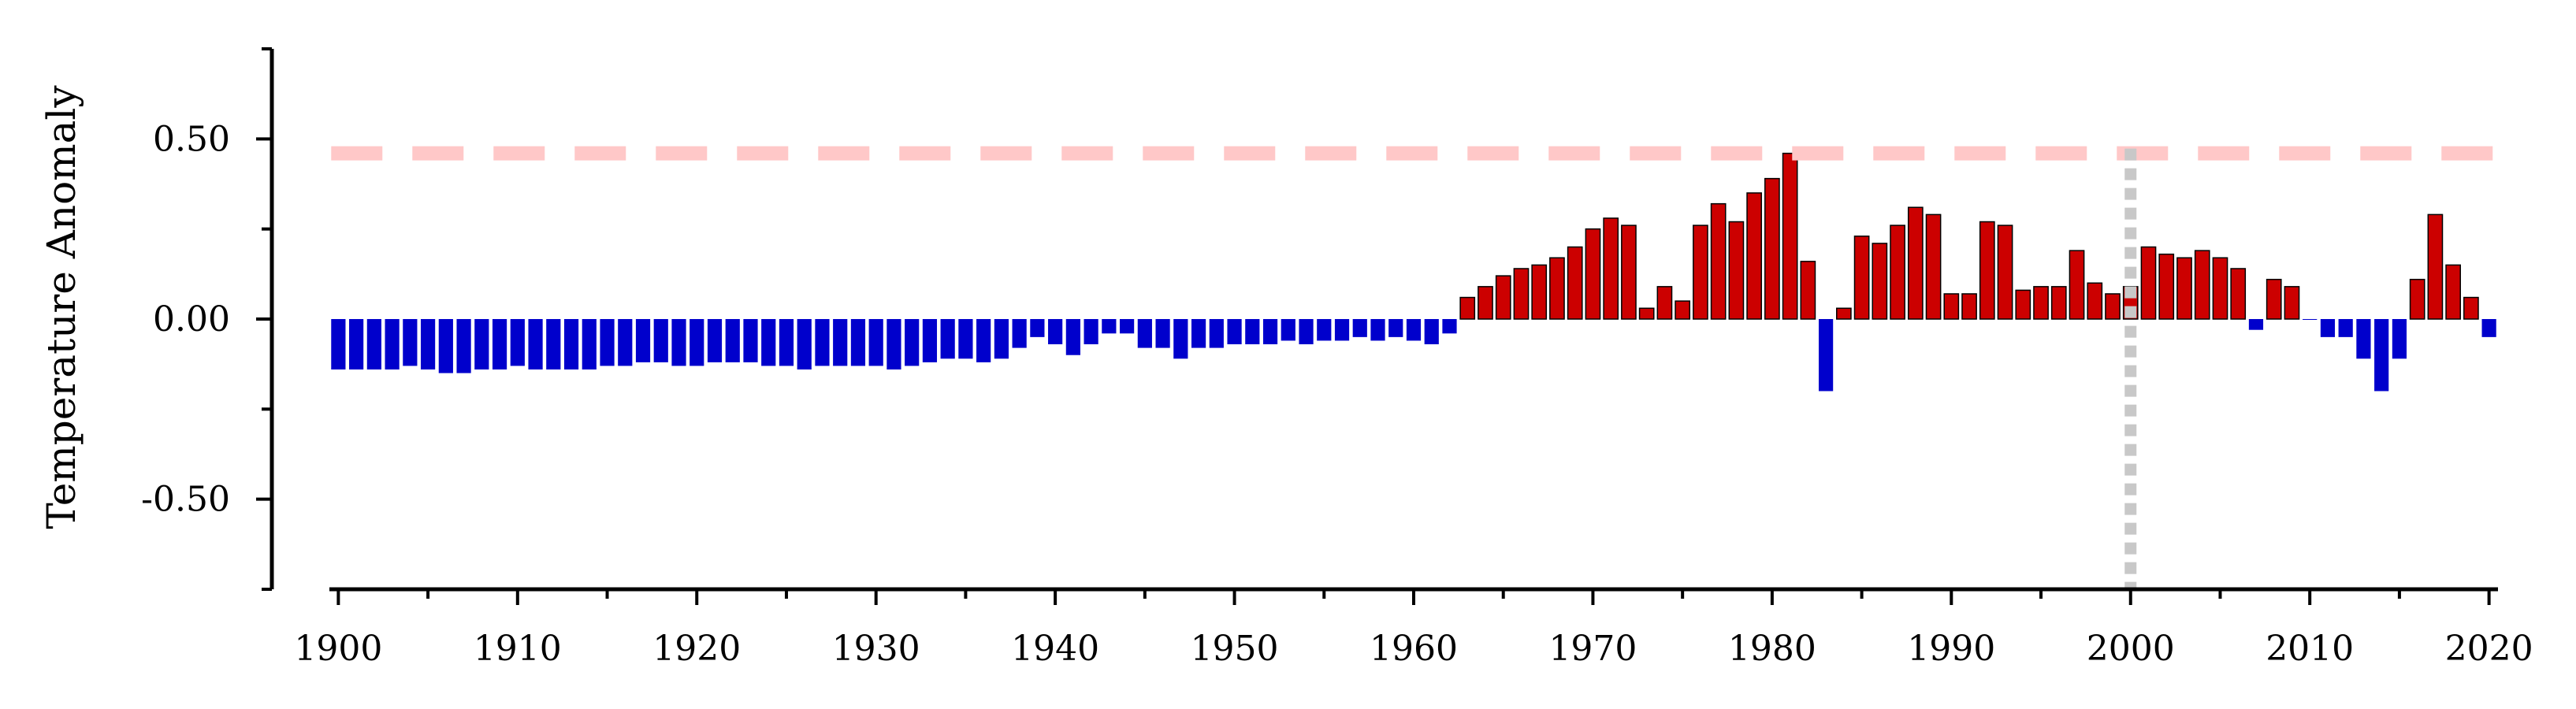 The height and width of the screenshot is (709, 2576). I want to click on bar-1948, so click(1198, 333).